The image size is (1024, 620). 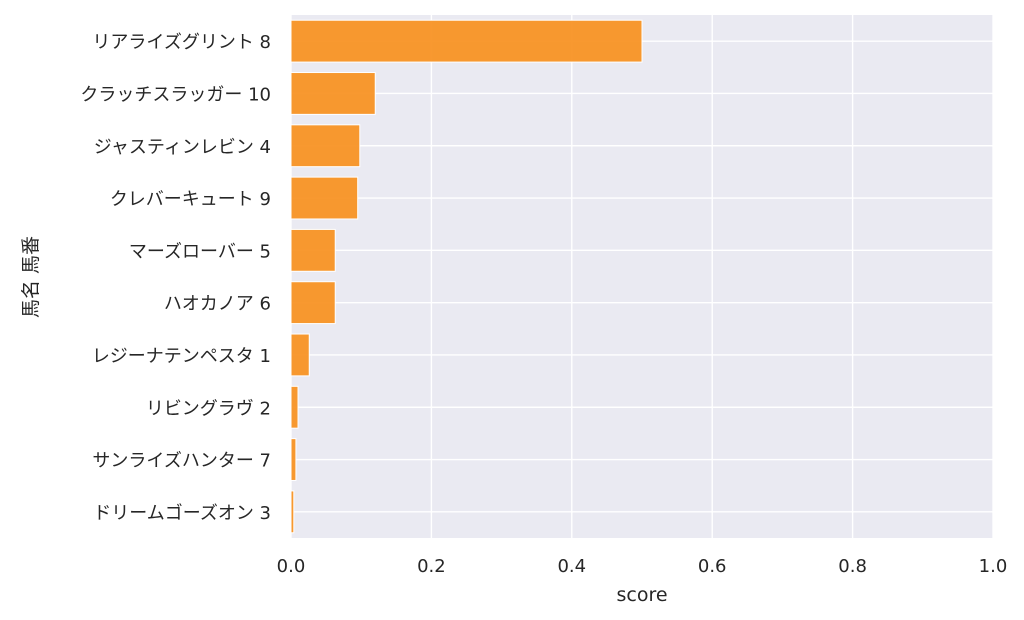 I want to click on y-tick-label: ジャスティンレビン 4, so click(x=182, y=147).